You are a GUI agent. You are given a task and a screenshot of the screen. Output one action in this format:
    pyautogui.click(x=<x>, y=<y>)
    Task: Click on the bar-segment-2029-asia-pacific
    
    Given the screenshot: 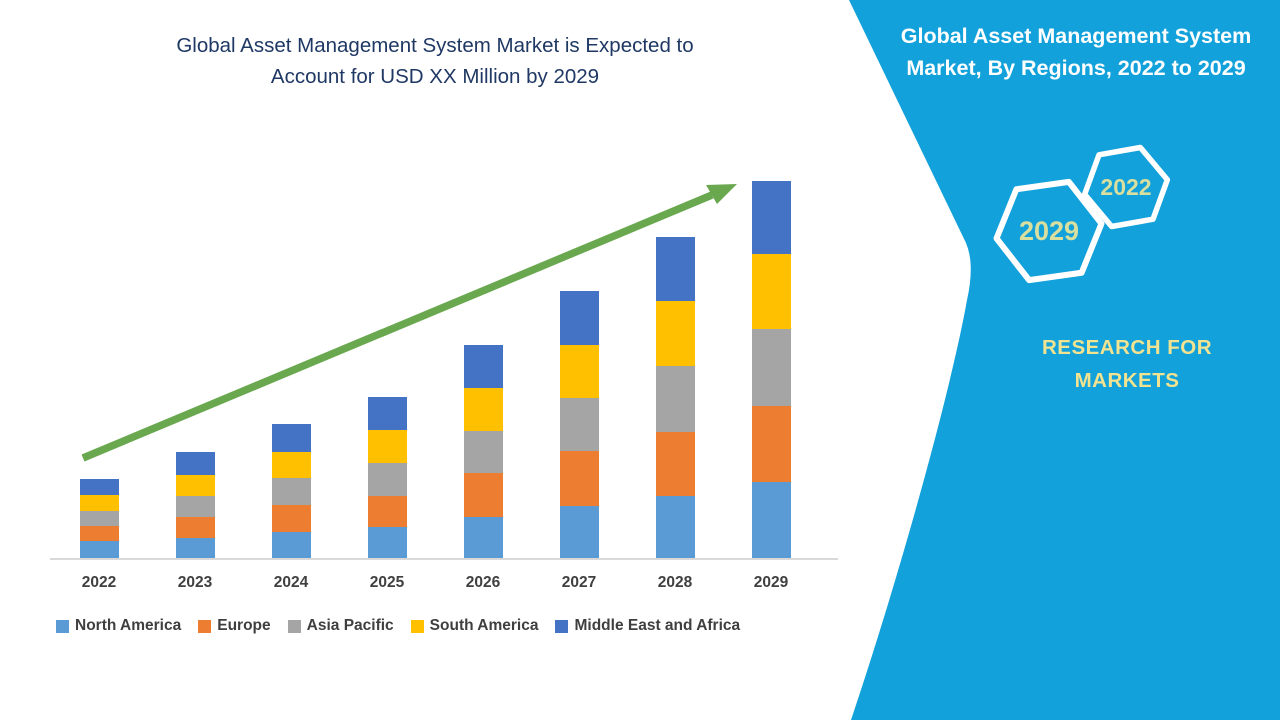 What is the action you would take?
    pyautogui.click(x=771, y=367)
    